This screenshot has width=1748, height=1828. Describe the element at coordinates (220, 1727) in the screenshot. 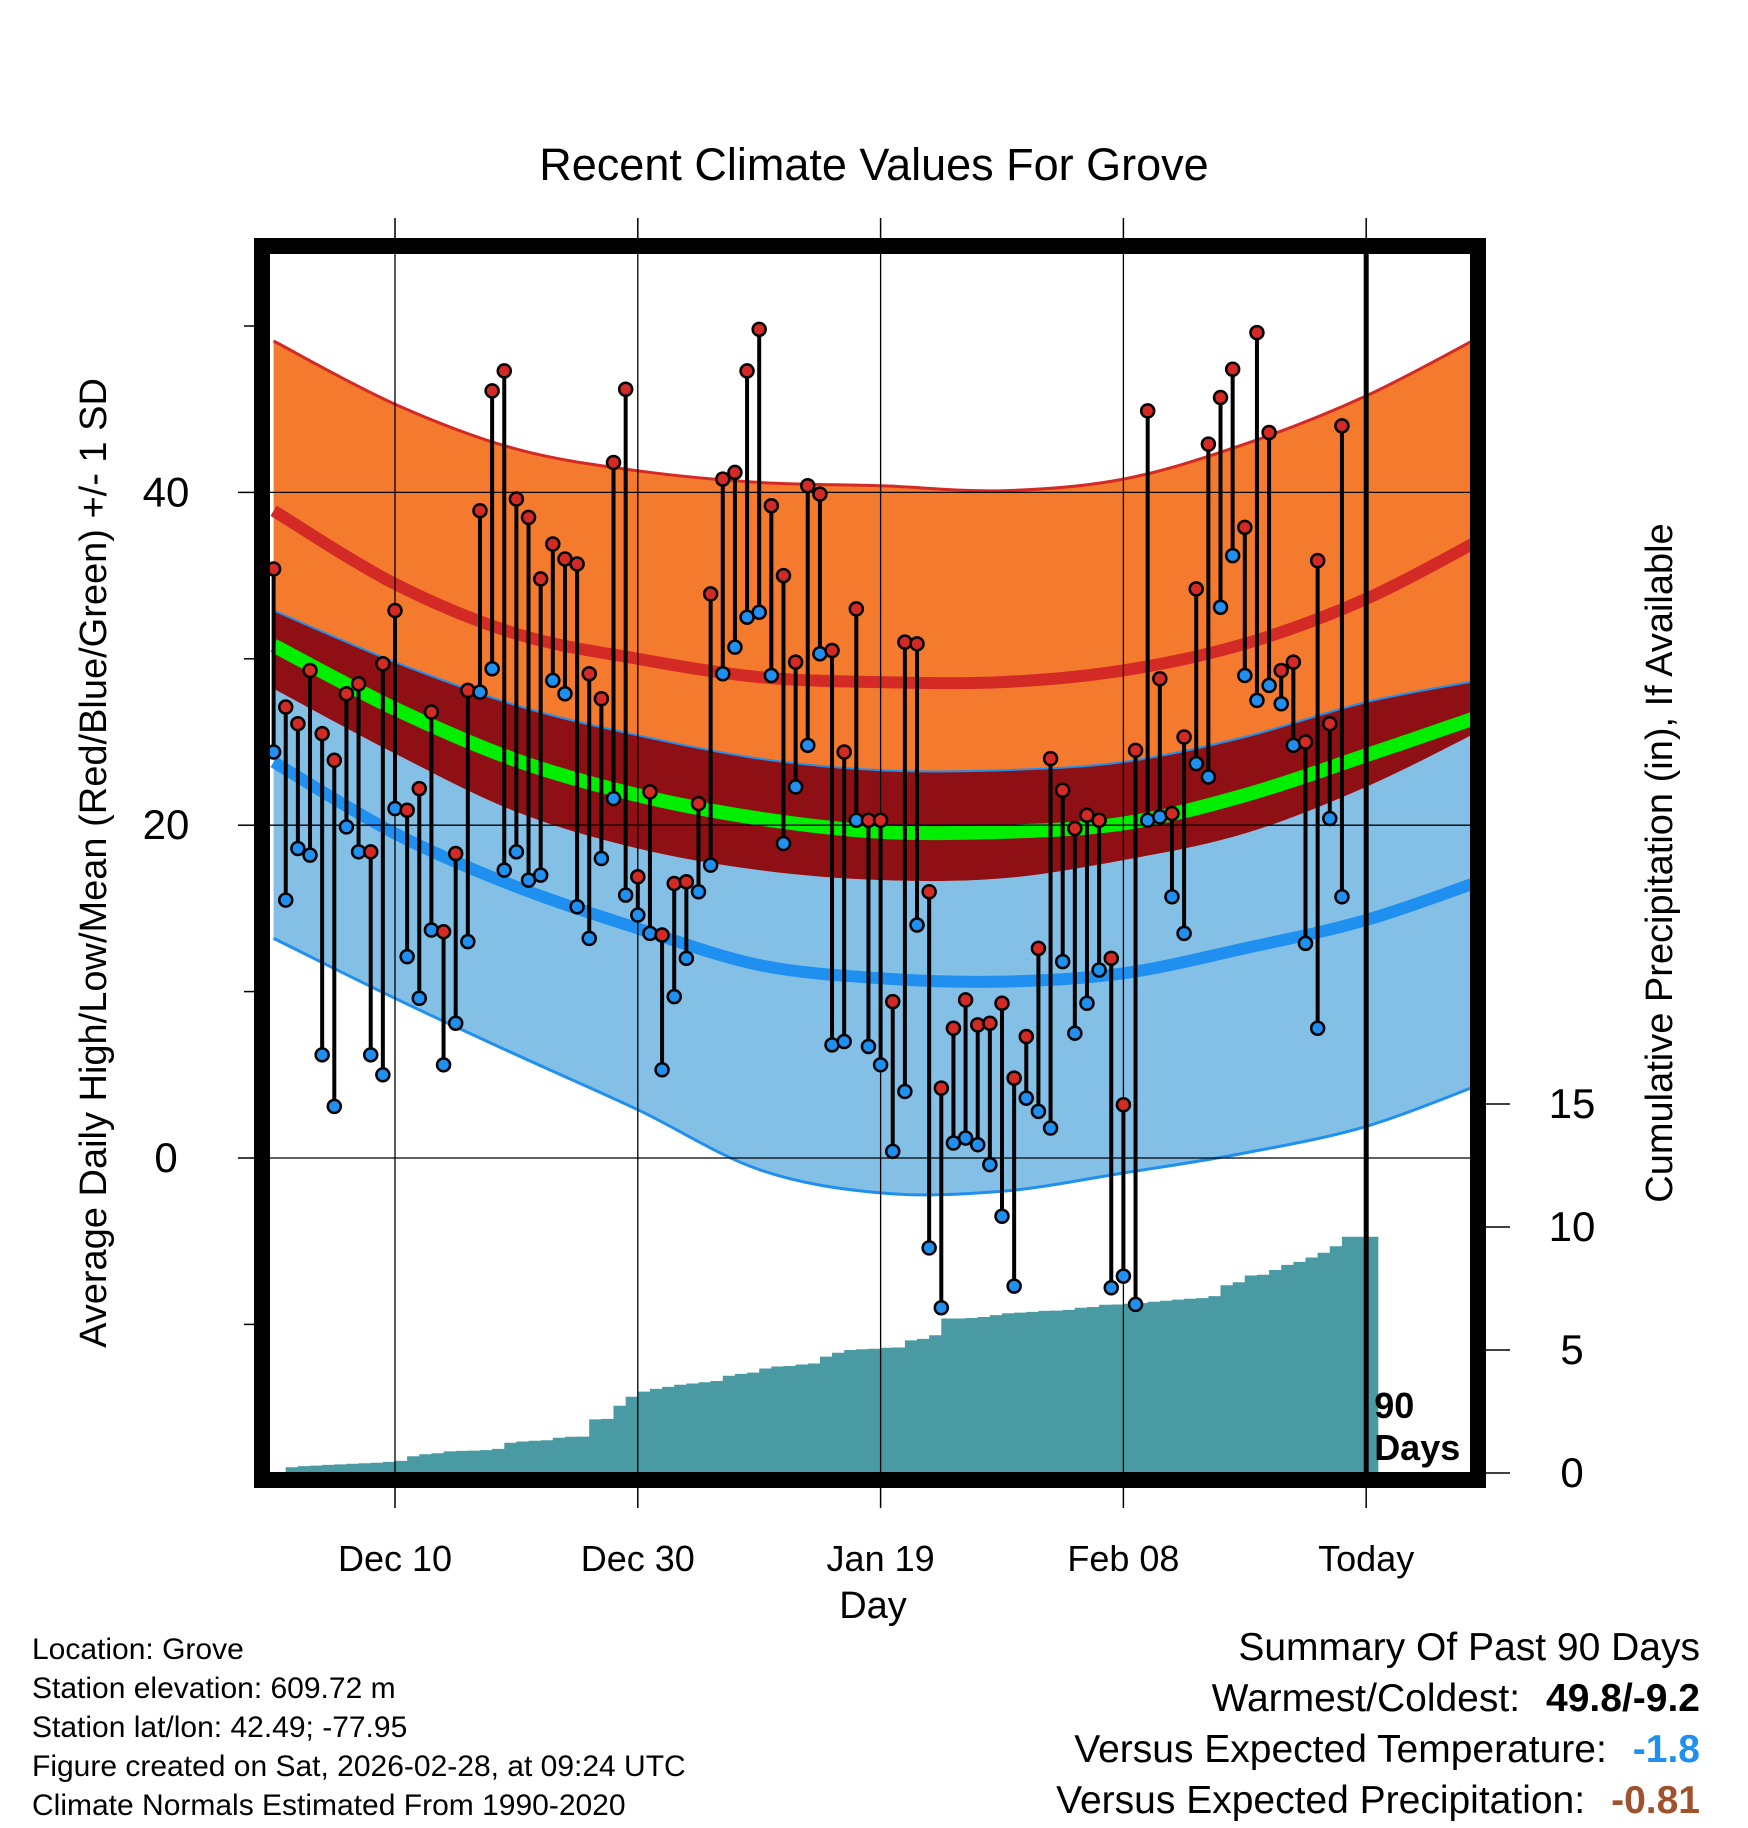

I see `latlon-text: Station lat/lon: 42.49; -77.95` at that location.